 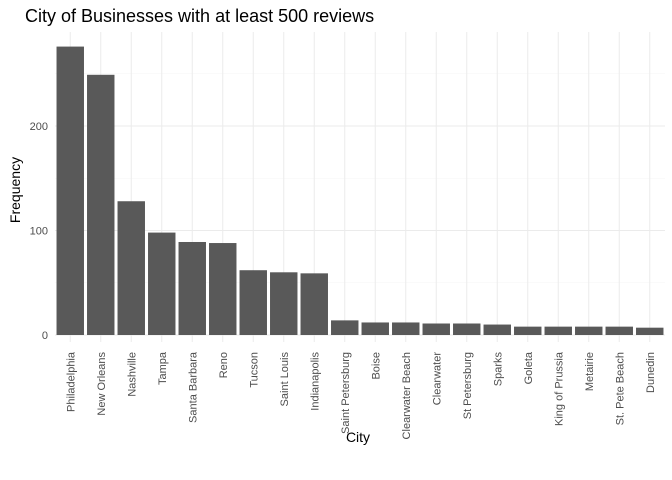 I want to click on x-tick-label: Clearwater, so click(x=437, y=379).